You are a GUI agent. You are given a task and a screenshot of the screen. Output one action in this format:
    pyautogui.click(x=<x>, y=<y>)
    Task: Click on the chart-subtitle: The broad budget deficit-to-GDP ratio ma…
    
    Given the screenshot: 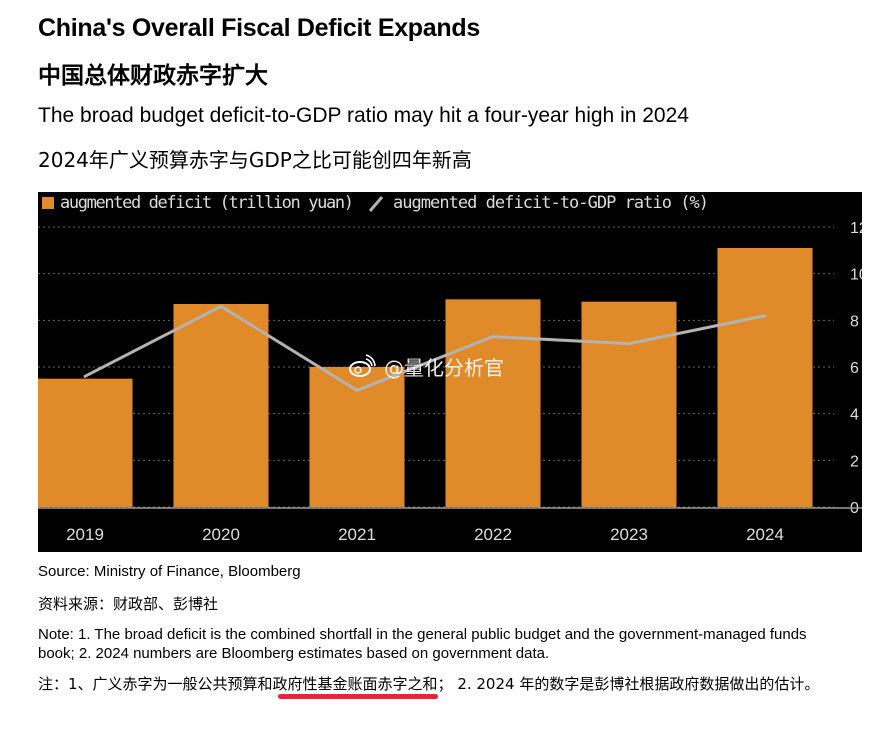 What is the action you would take?
    pyautogui.click(x=363, y=115)
    